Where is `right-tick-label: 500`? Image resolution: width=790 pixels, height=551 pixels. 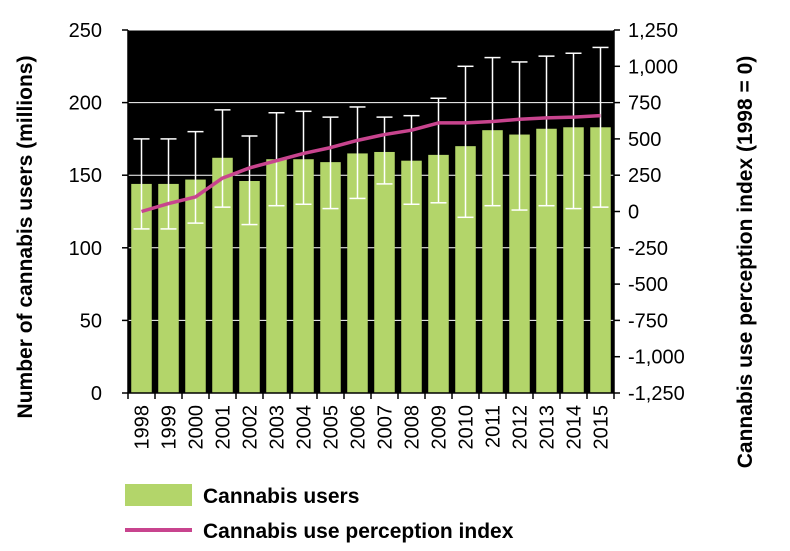 right-tick-label: 500 is located at coordinates (644, 140).